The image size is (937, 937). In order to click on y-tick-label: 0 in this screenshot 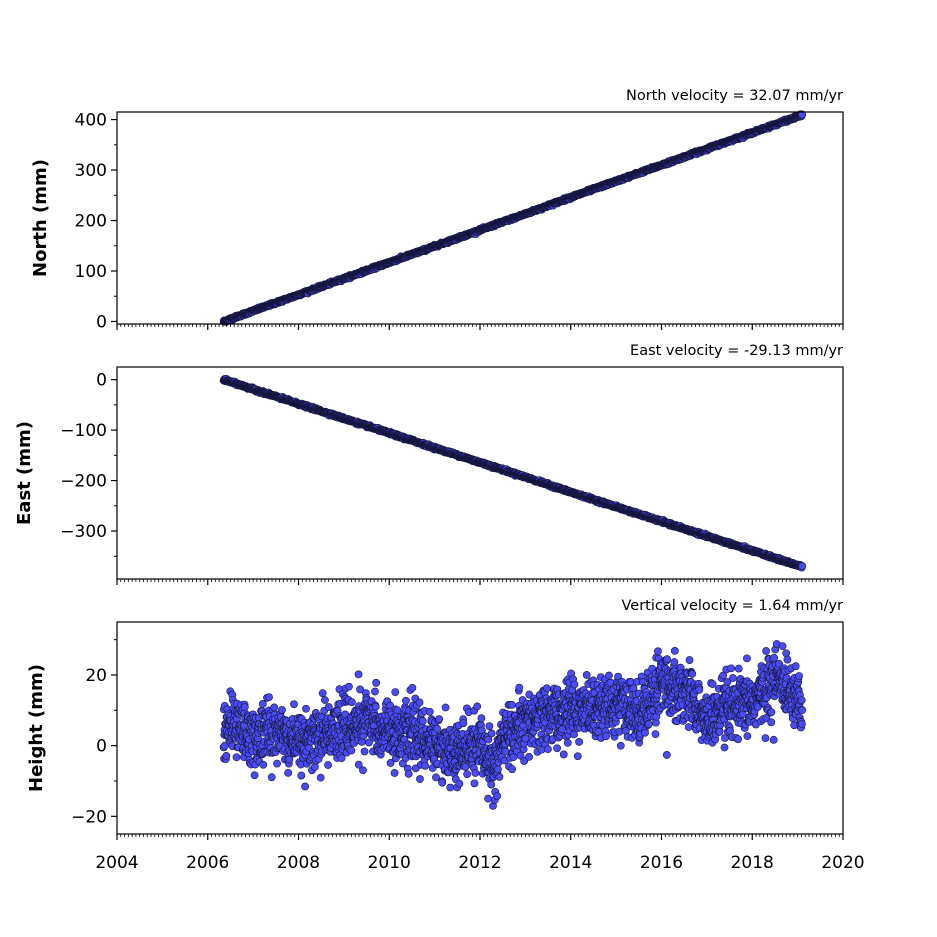, I will do `click(101, 322)`.